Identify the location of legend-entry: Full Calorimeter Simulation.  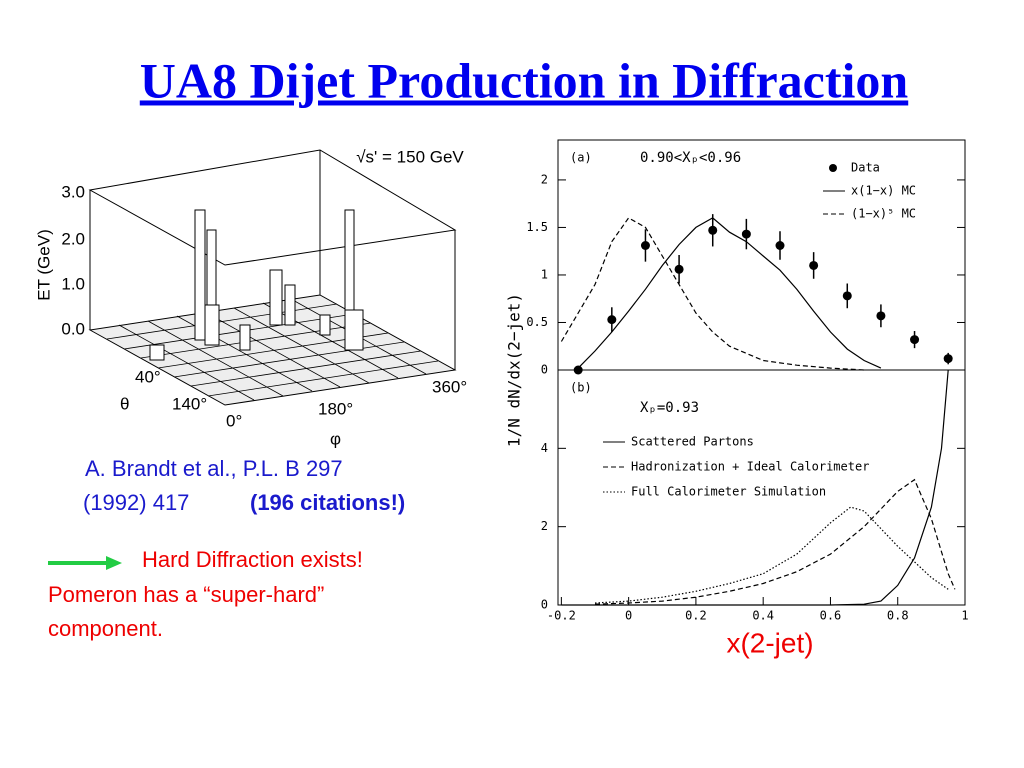
(728, 492).